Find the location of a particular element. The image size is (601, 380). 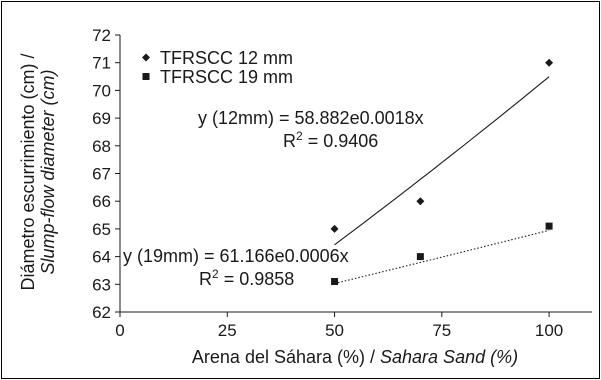

y-tick-label: 72 is located at coordinates (101, 35).